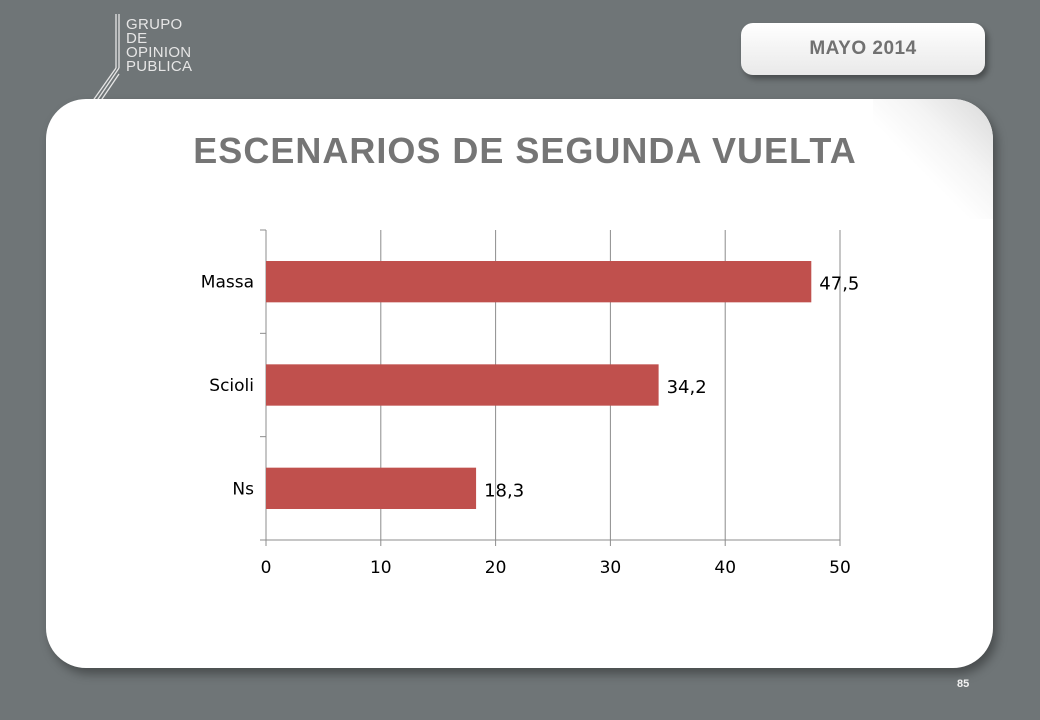 The height and width of the screenshot is (720, 1040). What do you see at coordinates (381, 568) in the screenshot?
I see `x-tick-label: 10` at bounding box center [381, 568].